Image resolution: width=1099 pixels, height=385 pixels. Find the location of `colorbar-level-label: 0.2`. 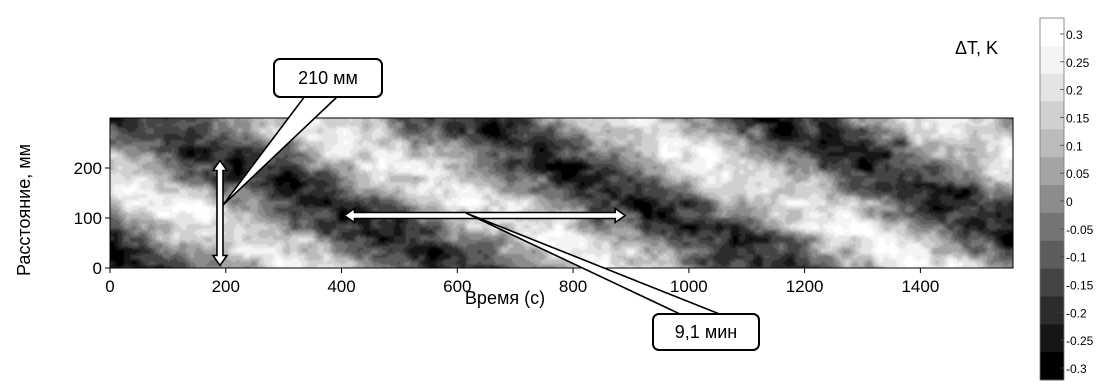

colorbar-level-label: 0.2 is located at coordinates (1074, 91).